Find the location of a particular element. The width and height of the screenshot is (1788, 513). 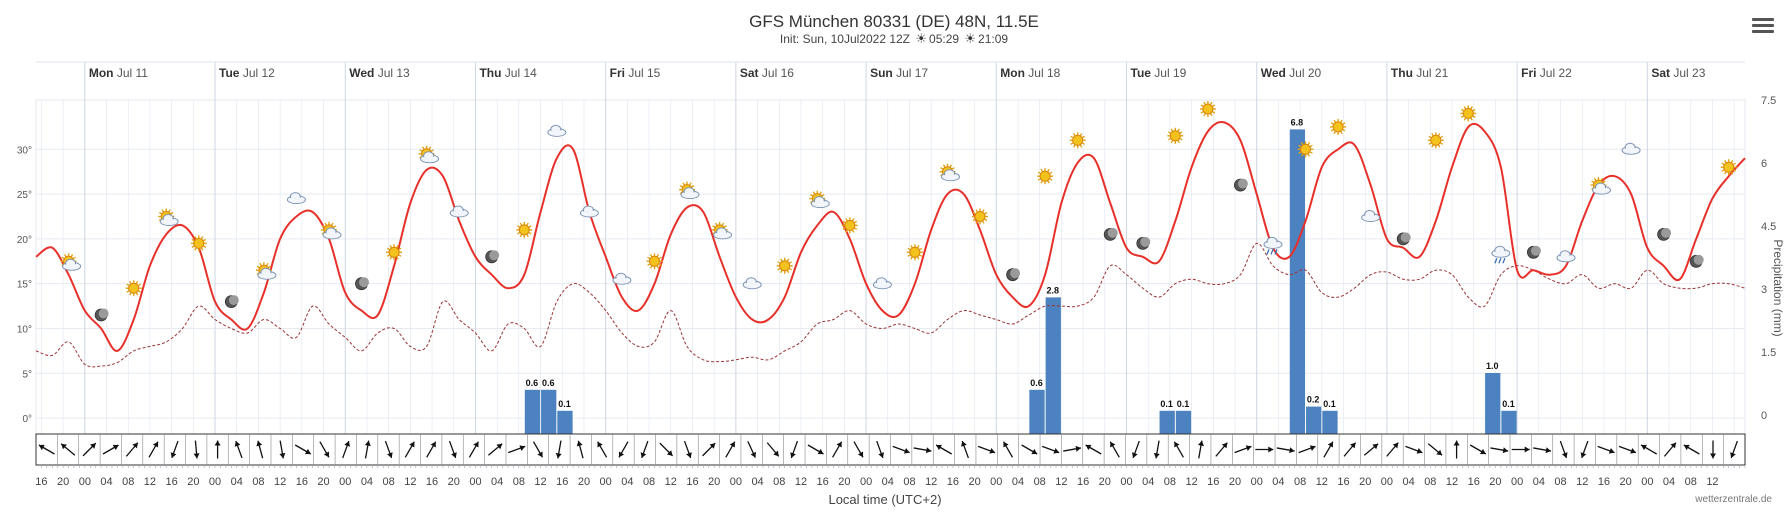

precip-label: 0.6 is located at coordinates (532, 383).